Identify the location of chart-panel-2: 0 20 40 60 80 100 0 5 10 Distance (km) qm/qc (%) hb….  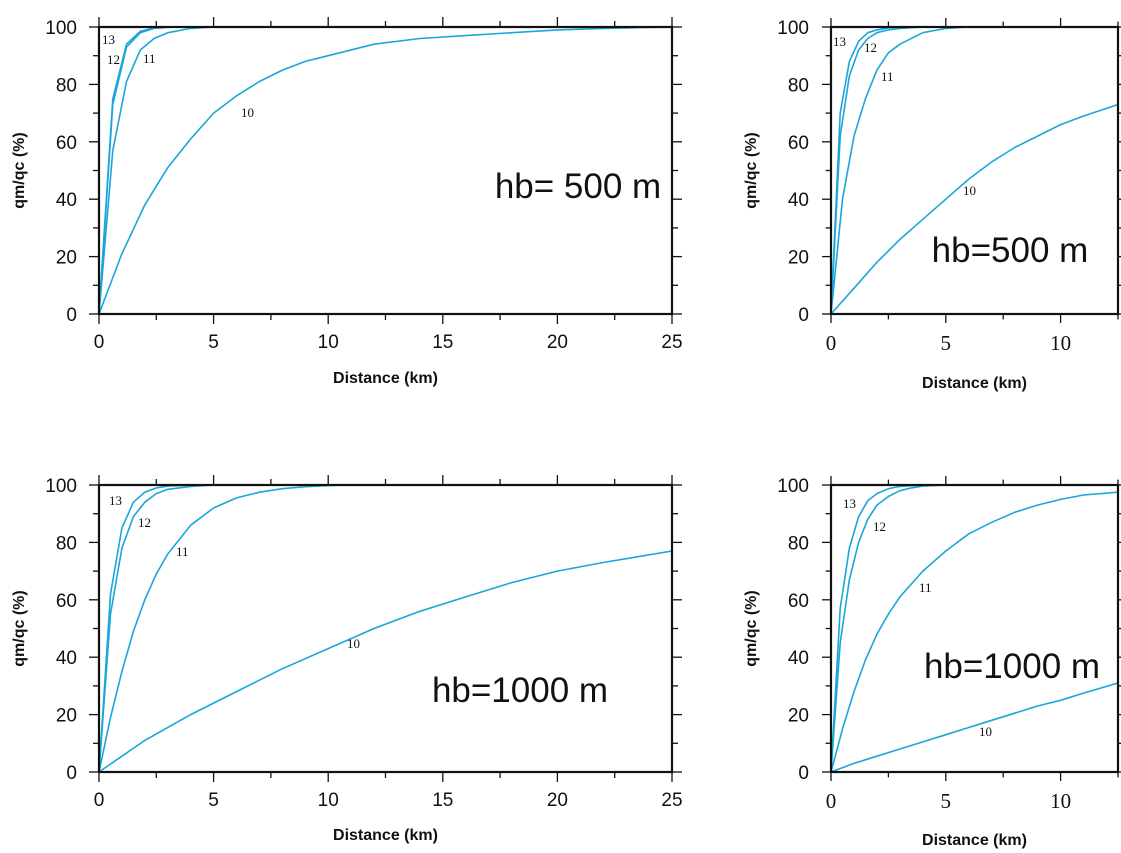
(932, 205).